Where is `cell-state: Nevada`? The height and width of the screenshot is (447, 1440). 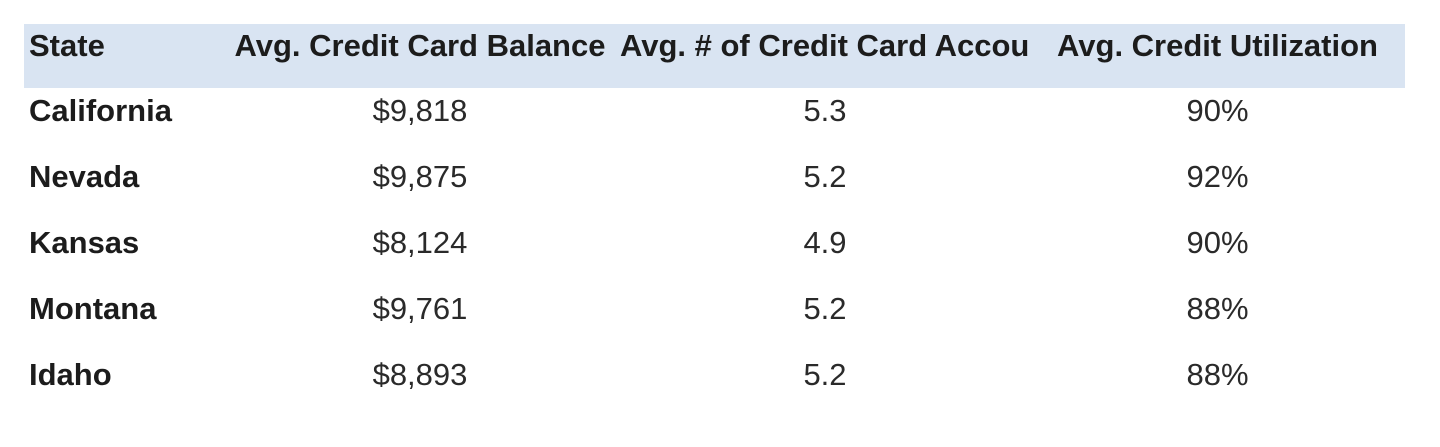
cell-state: Nevada is located at coordinates (122, 187).